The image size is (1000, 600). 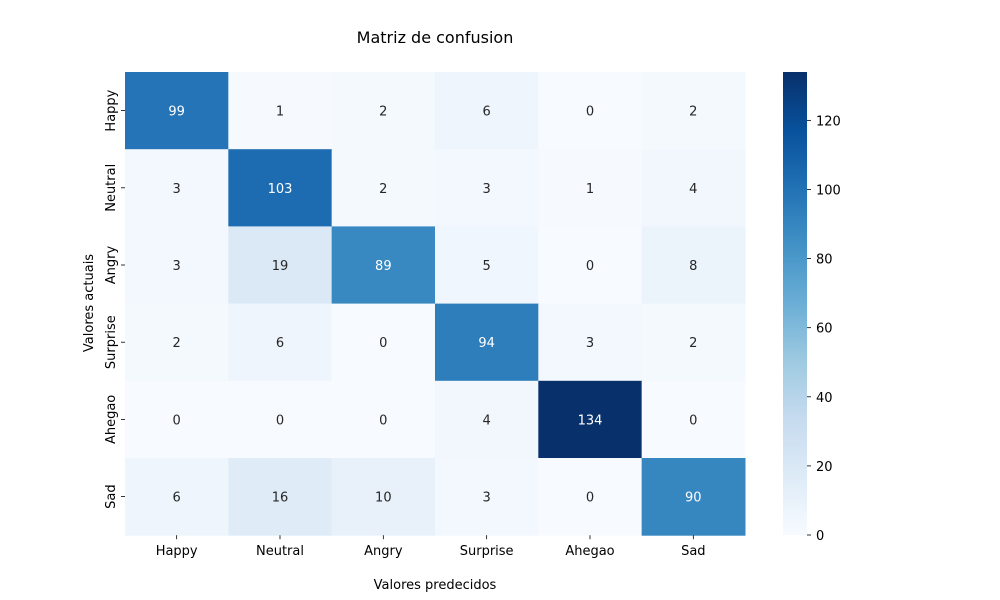 What do you see at coordinates (589, 551) in the screenshot?
I see `x-tick-label: Ahegao` at bounding box center [589, 551].